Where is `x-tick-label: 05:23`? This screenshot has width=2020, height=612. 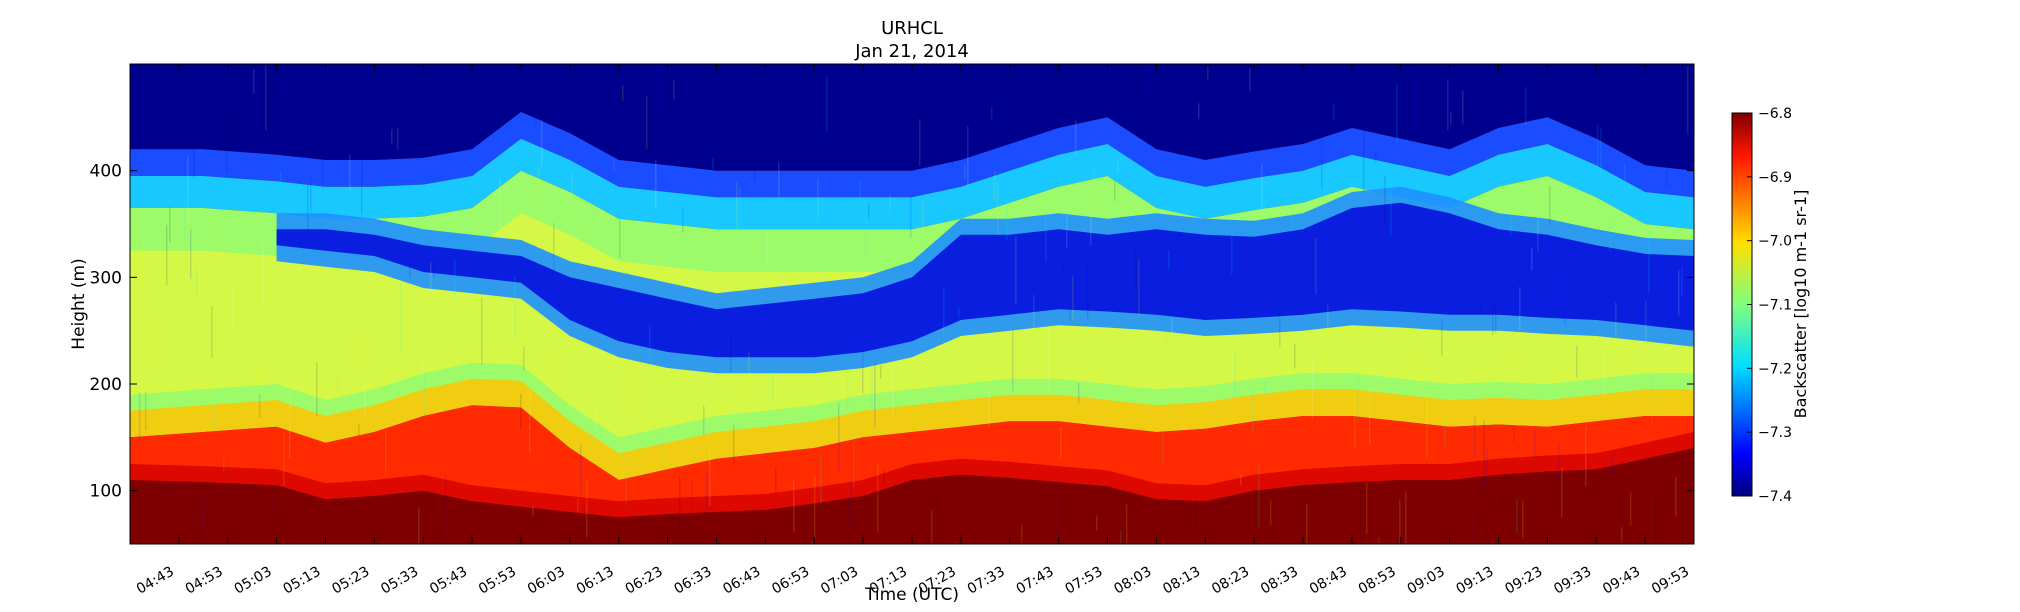
x-tick-label: 05:23 is located at coordinates (350, 581).